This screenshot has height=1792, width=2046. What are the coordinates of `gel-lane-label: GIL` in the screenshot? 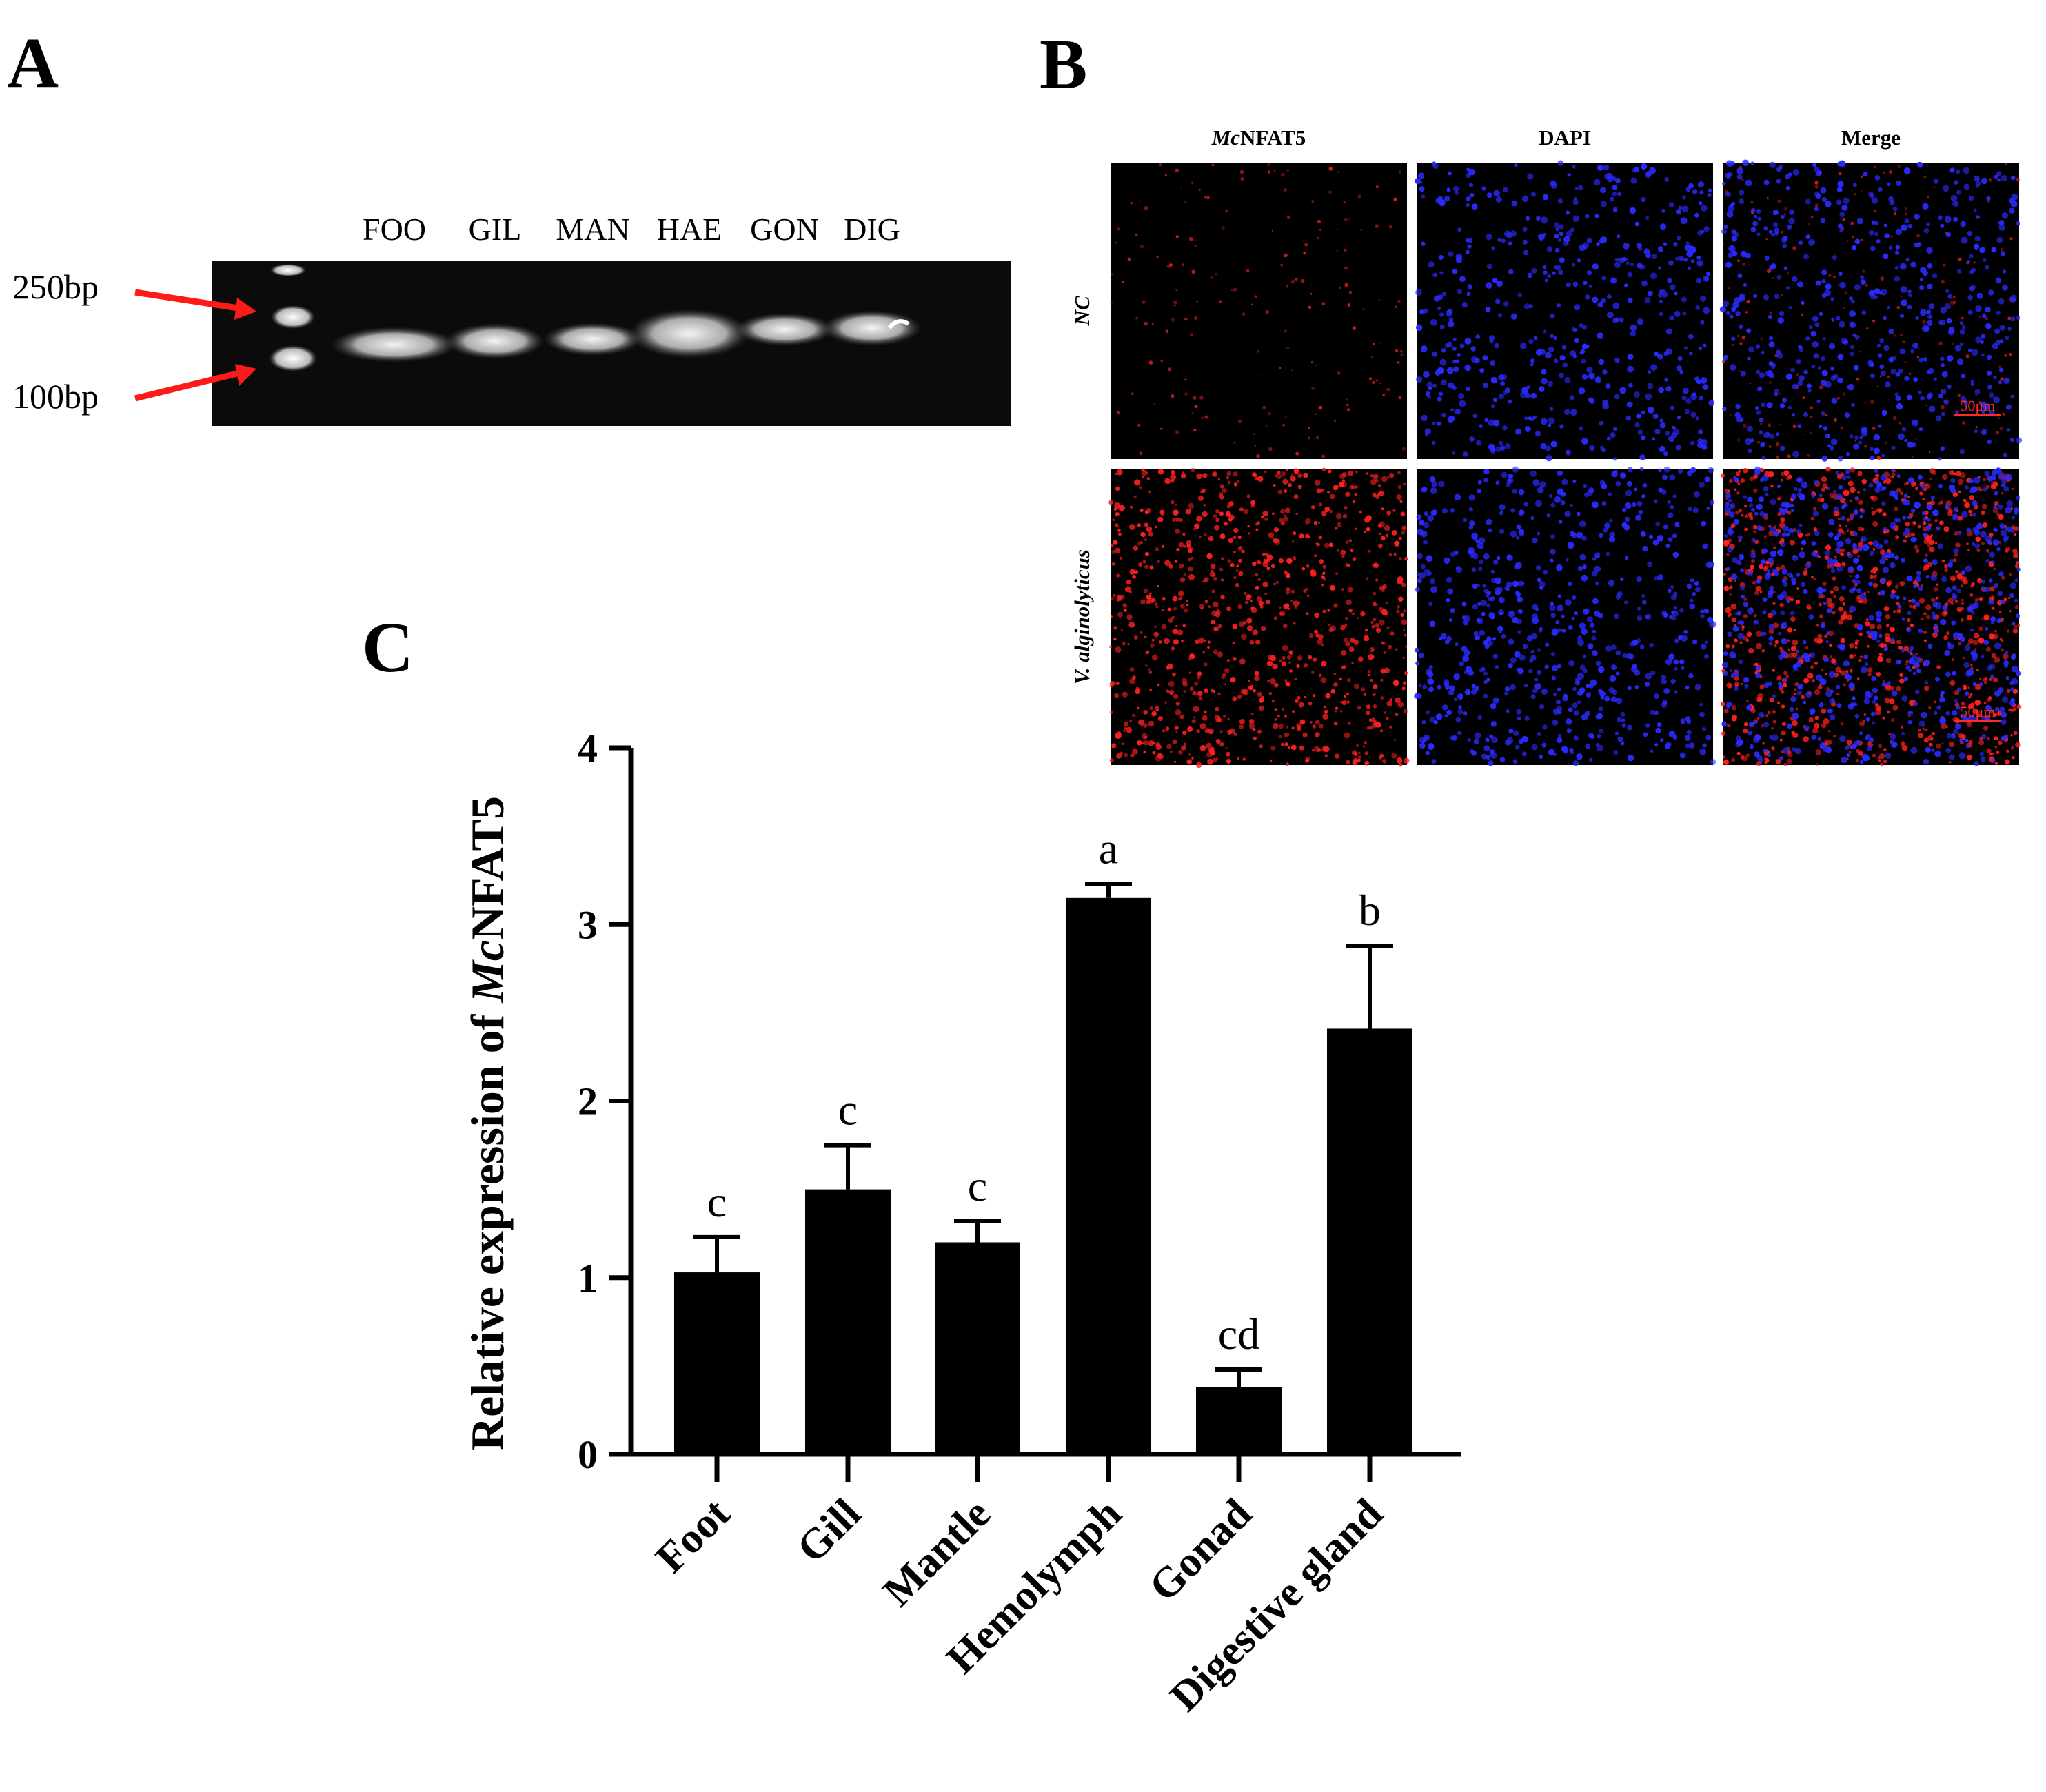 It's located at (496, 229).